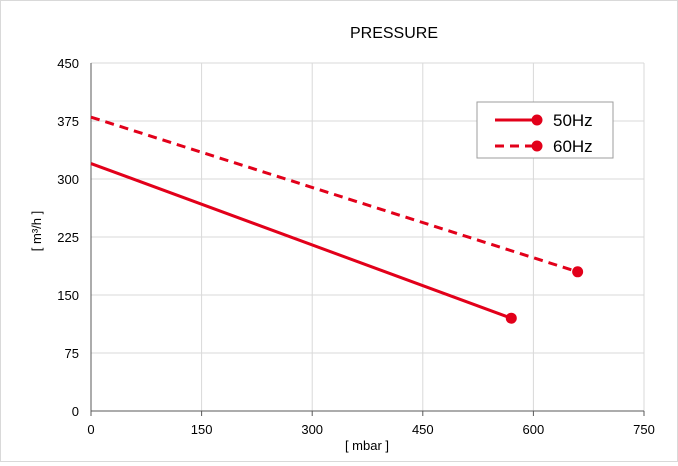 Image resolution: width=678 pixels, height=466 pixels. What do you see at coordinates (394, 33) in the screenshot?
I see `chart-title: PRESSURE` at bounding box center [394, 33].